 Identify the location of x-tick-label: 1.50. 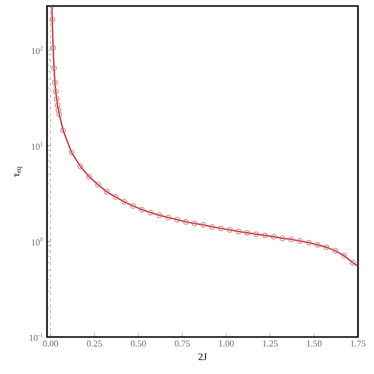
(314, 343).